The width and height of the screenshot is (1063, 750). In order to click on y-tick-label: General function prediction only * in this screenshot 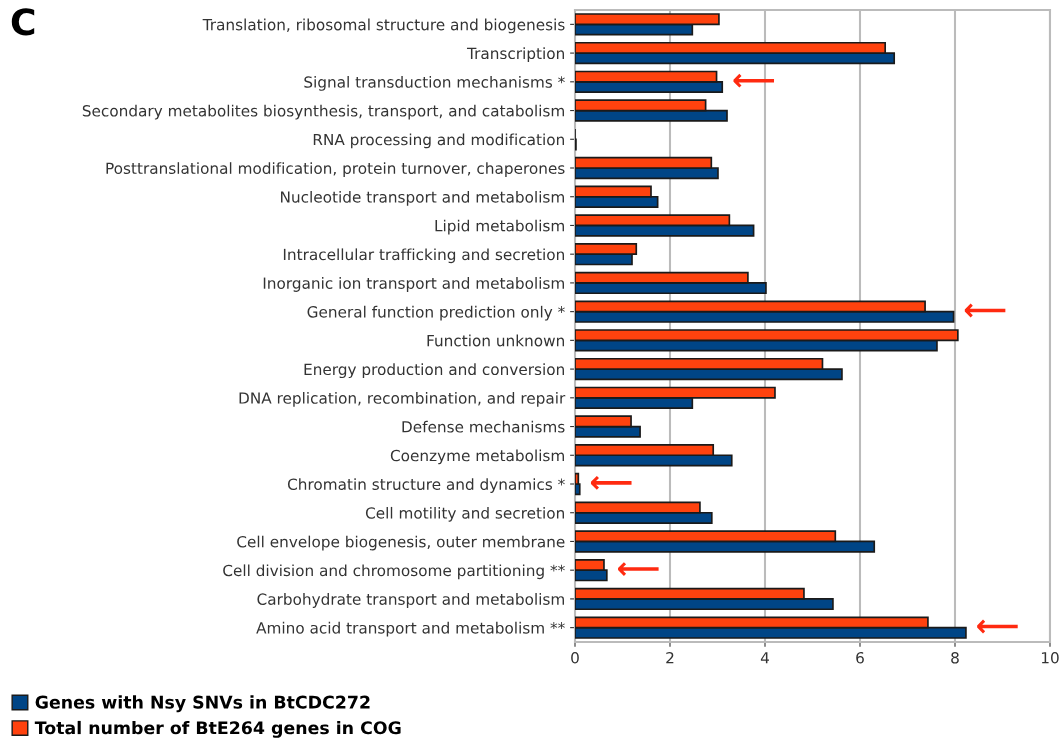, I will do `click(436, 313)`.